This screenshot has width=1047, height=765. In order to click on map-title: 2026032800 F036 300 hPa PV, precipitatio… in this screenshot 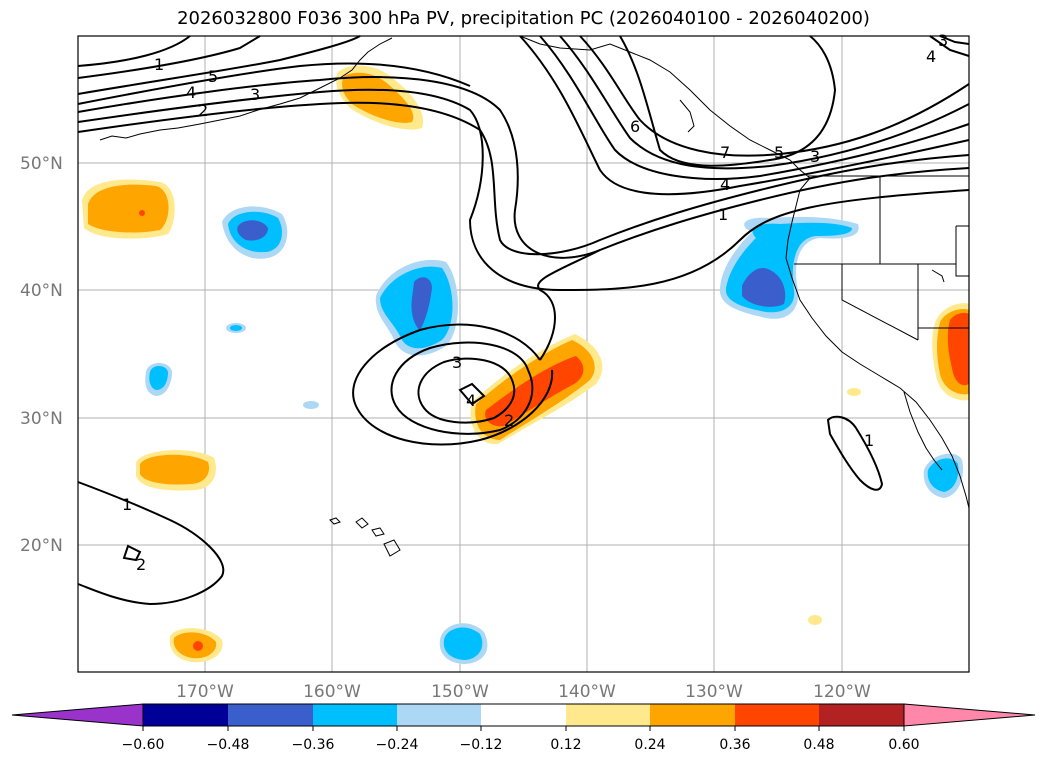, I will do `click(523, 18)`.